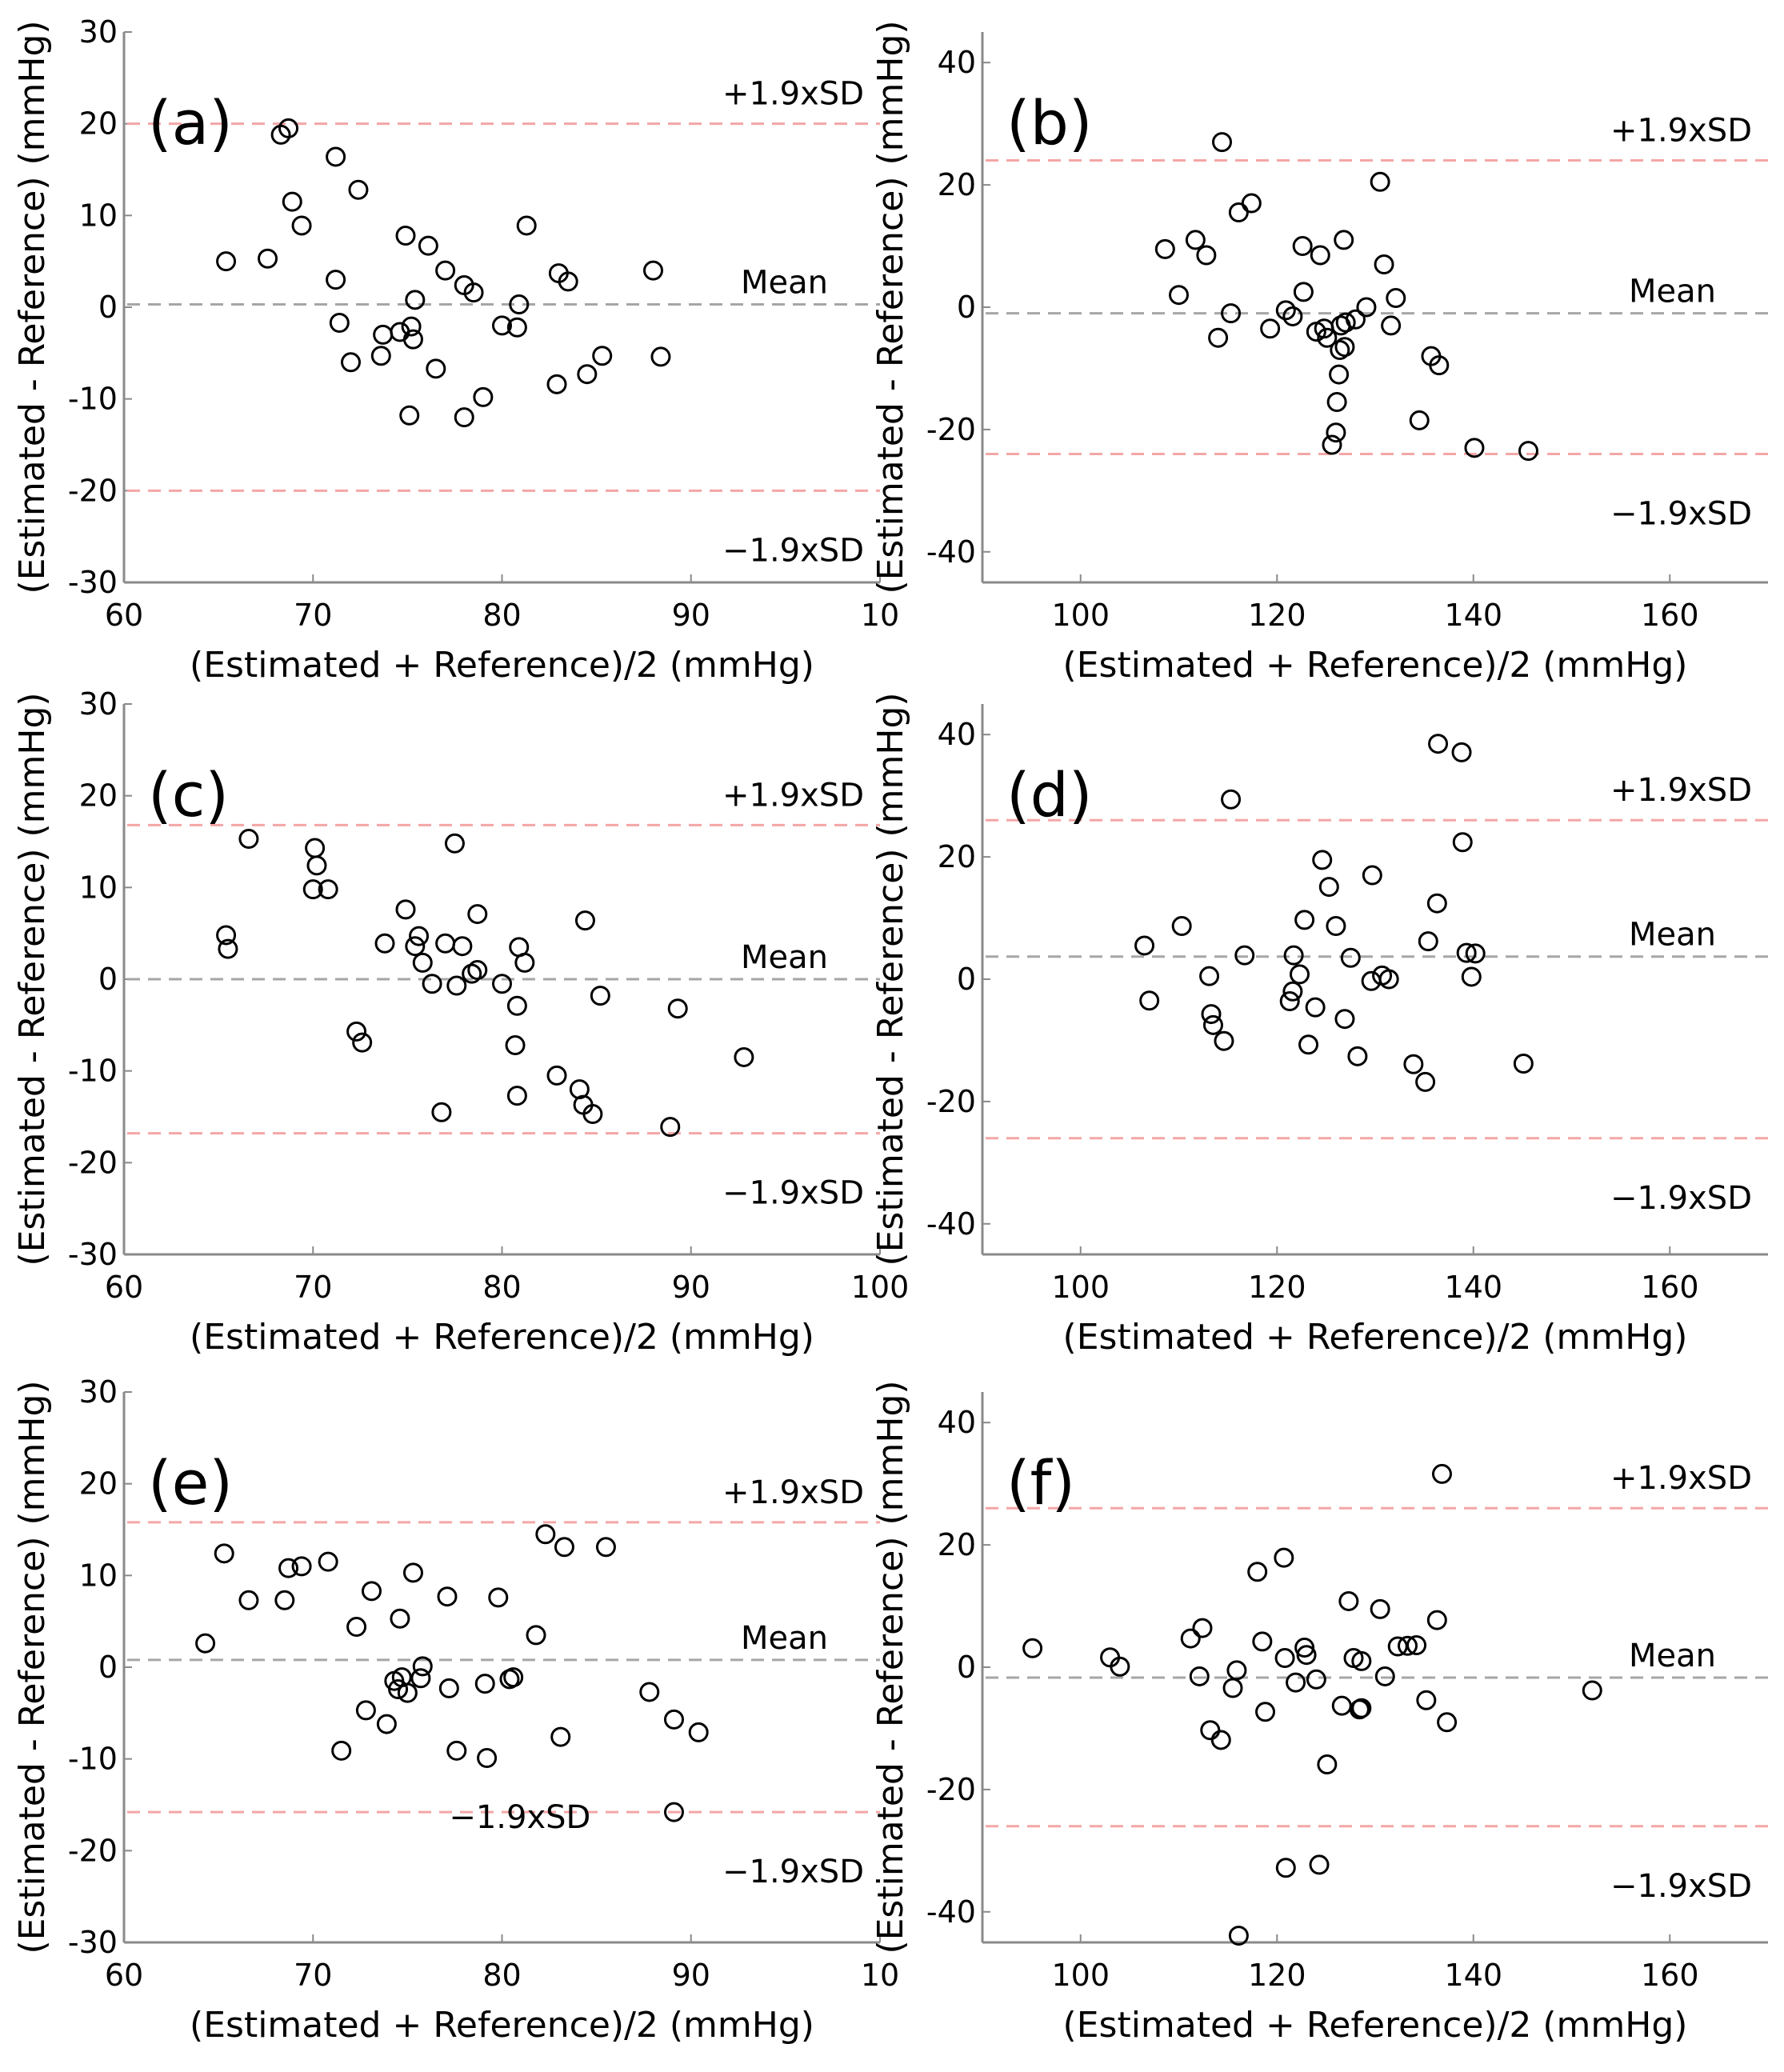 The image size is (1784, 2072). I want to click on x-tick-label: 100, so click(1080, 1287).